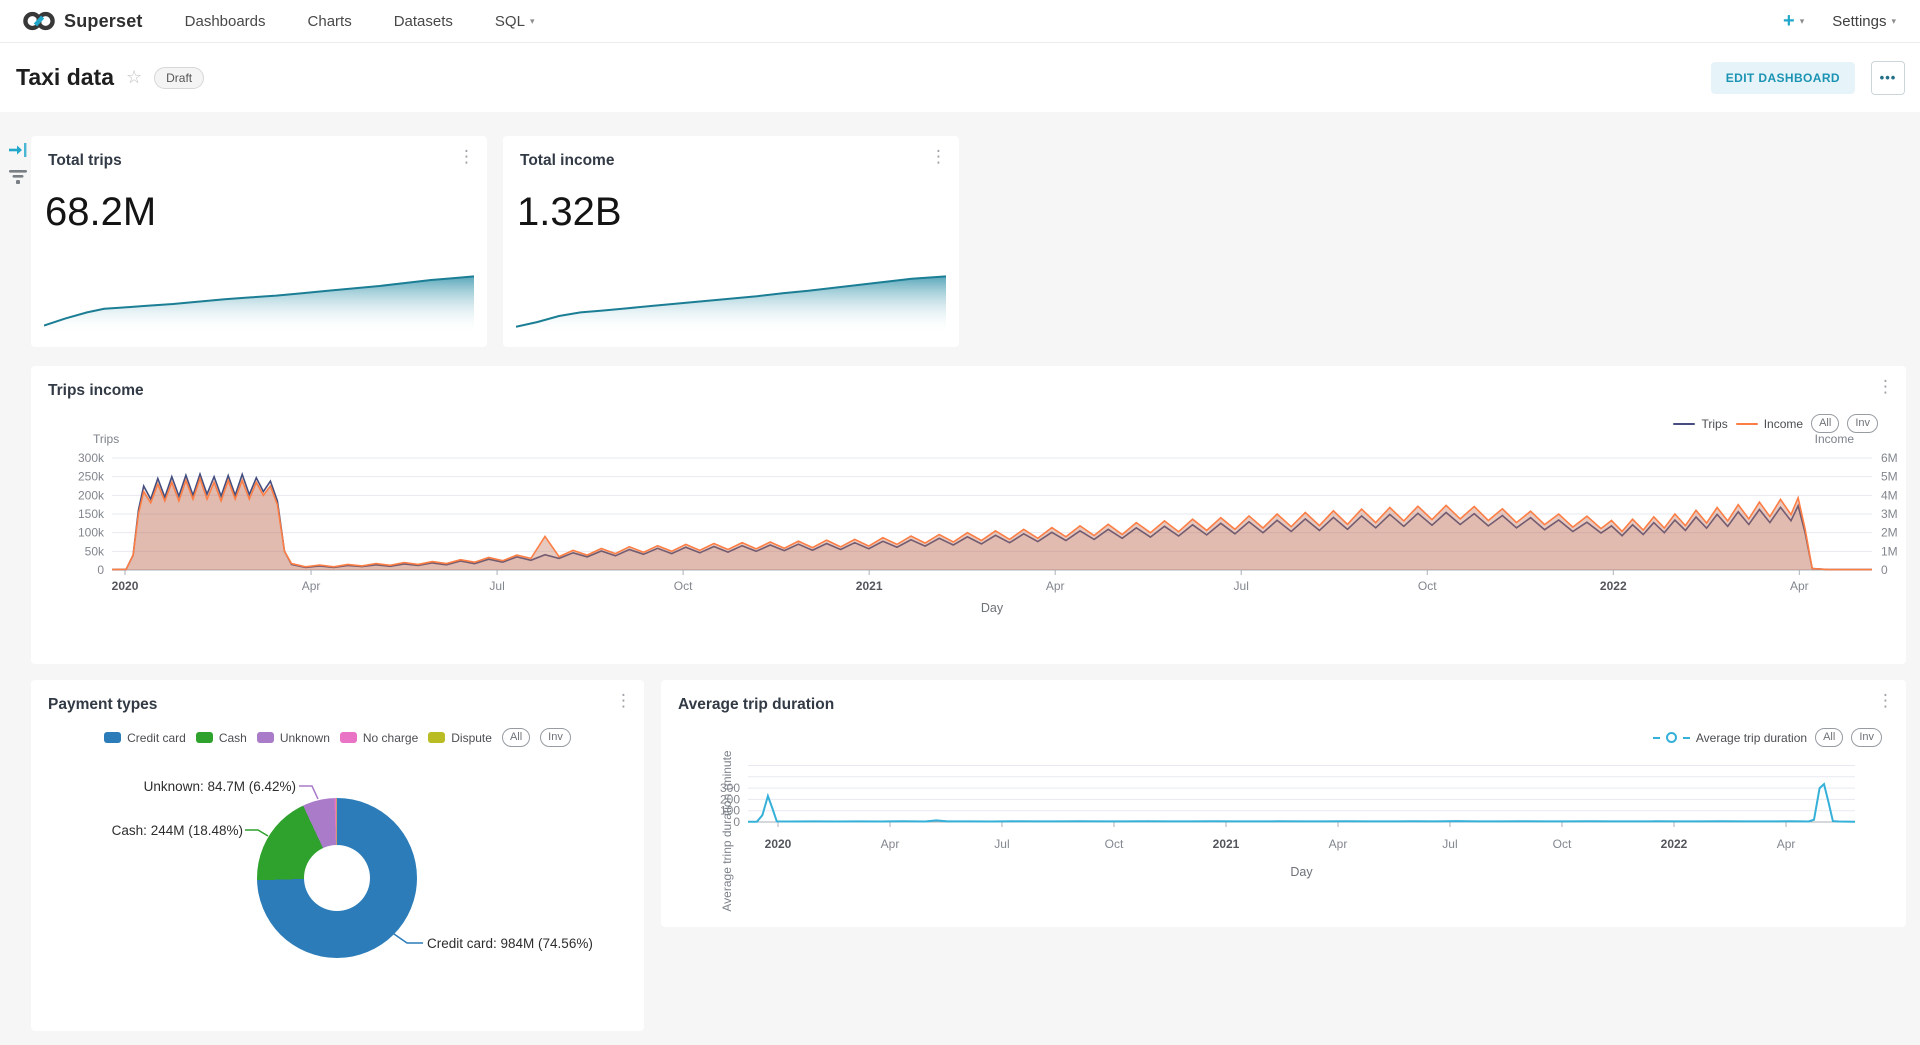 The image size is (1920, 1045). What do you see at coordinates (1746, 423) in the screenshot?
I see `income-line-marker-icon` at bounding box center [1746, 423].